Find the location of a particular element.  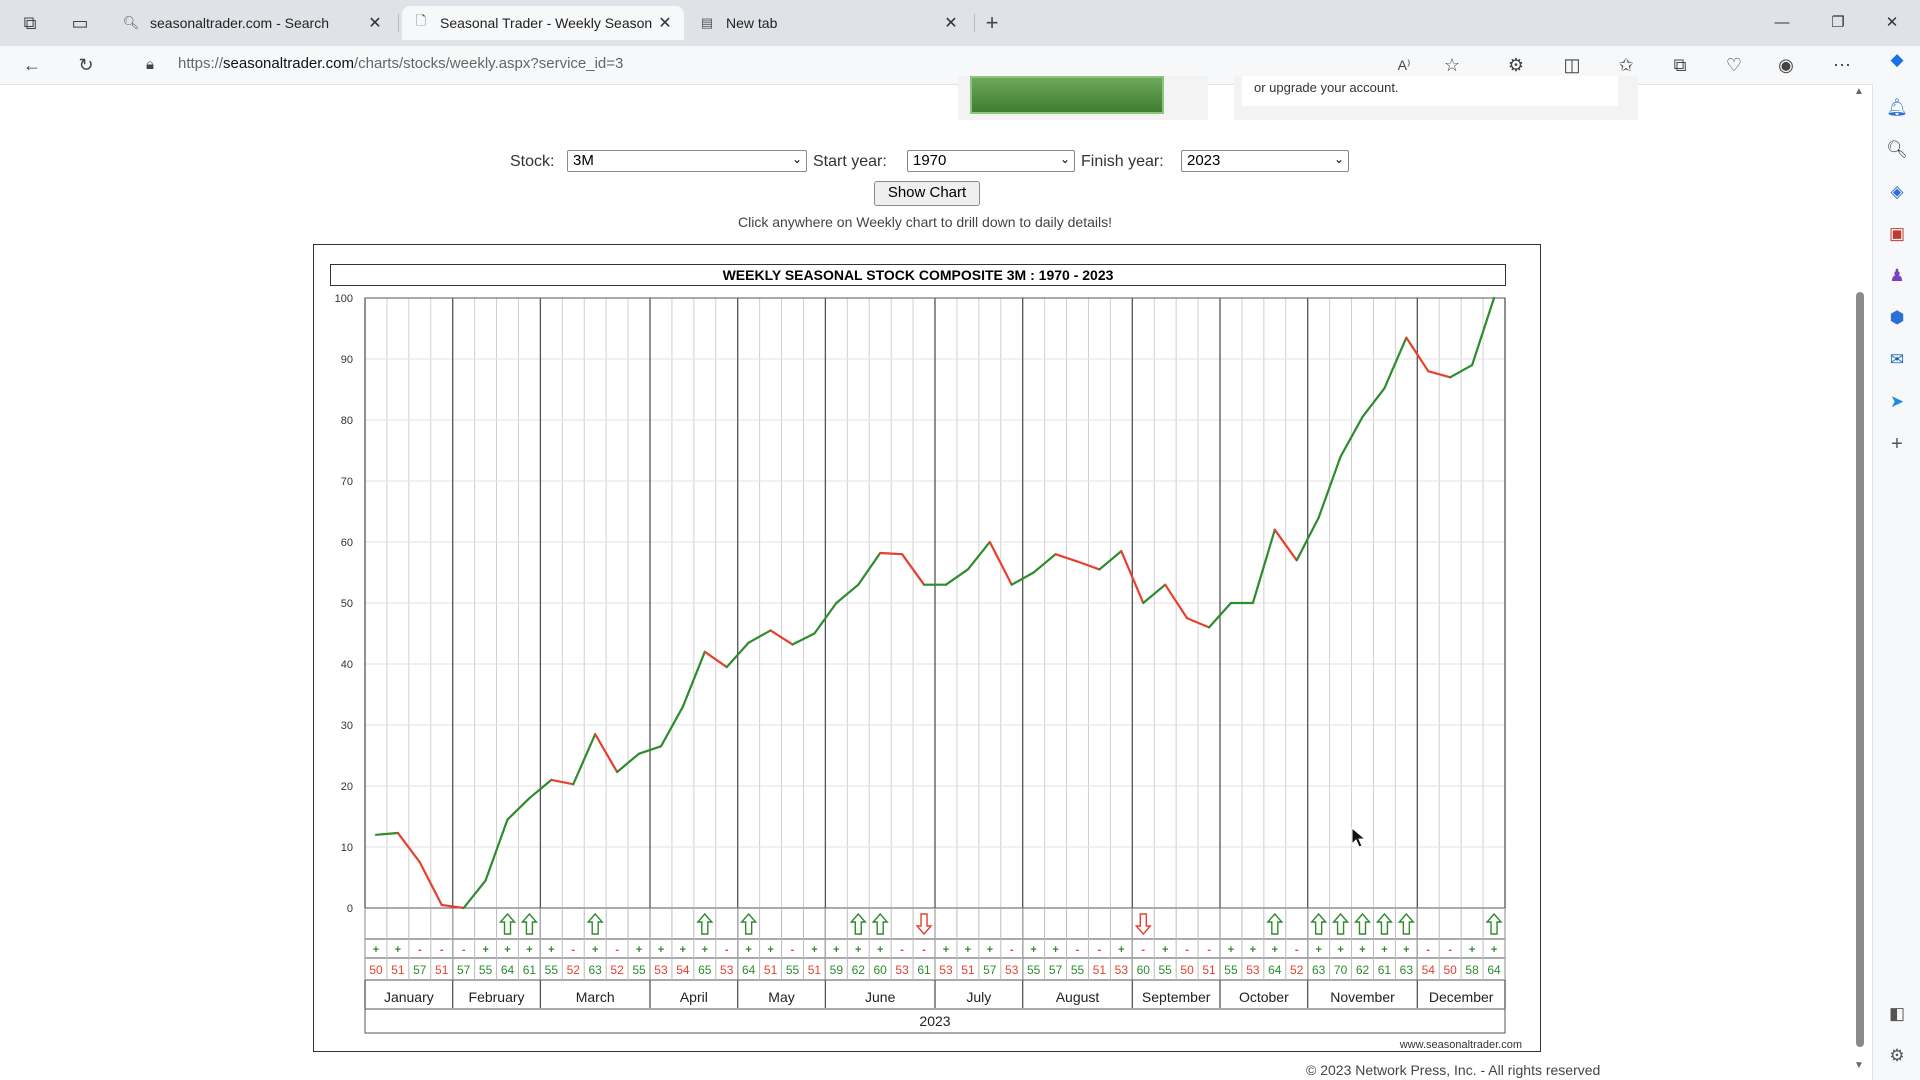

settings-gear-icon: ⚙ is located at coordinates (1897, 1055).